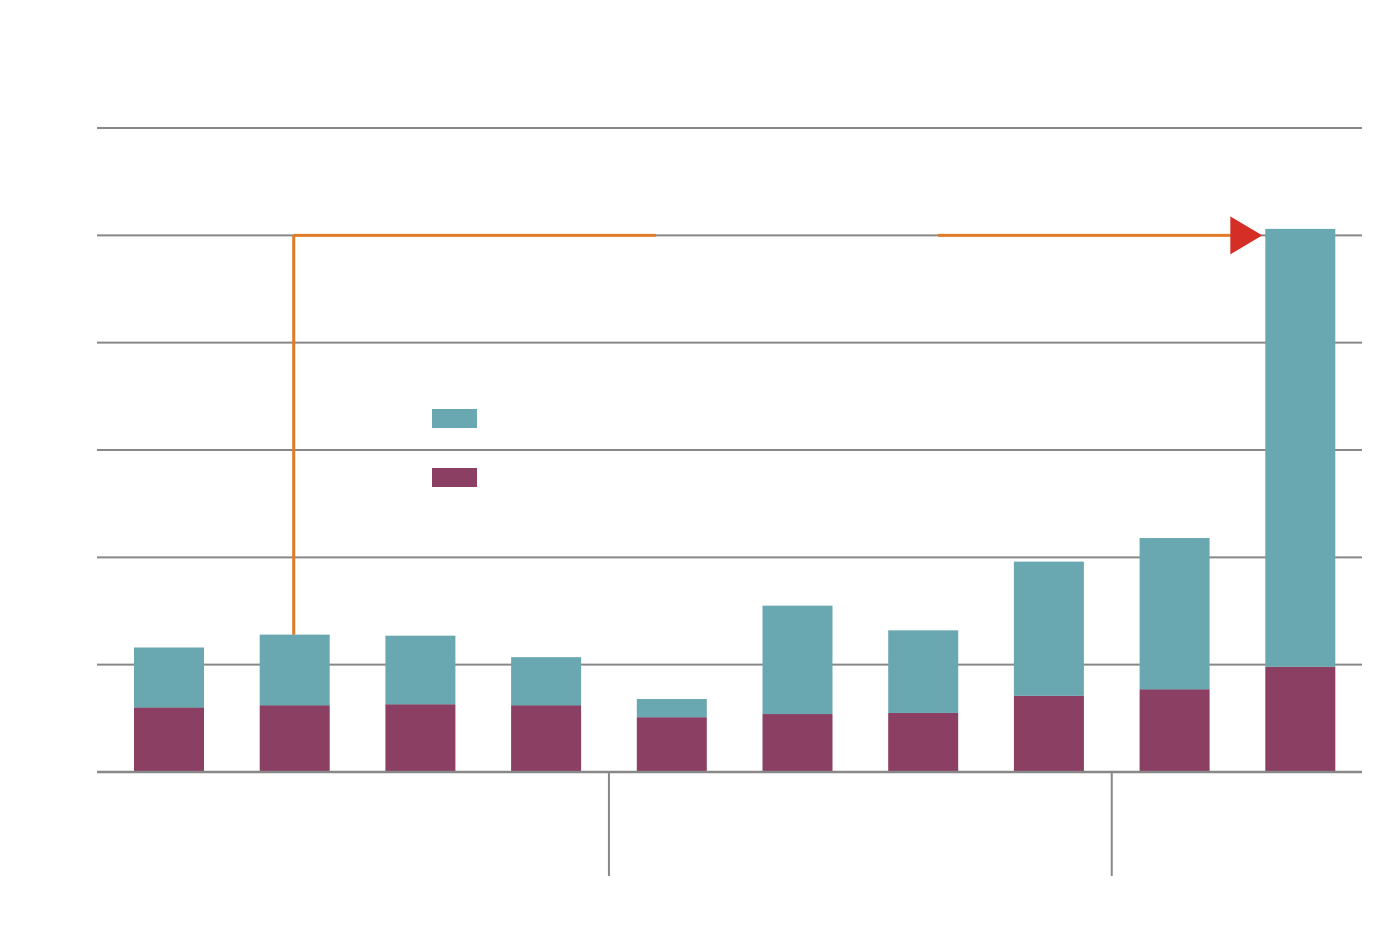 Image resolution: width=1400 pixels, height=936 pixels. What do you see at coordinates (1246, 235) in the screenshot?
I see `annotation-arrow` at bounding box center [1246, 235].